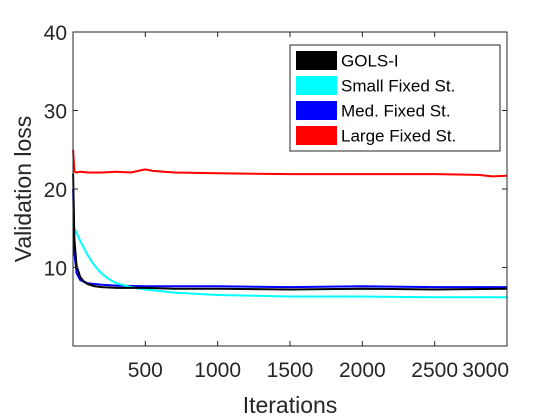 Image resolution: width=560 pixels, height=420 pixels. I want to click on legend-label: Large Fixed St., so click(398, 136).